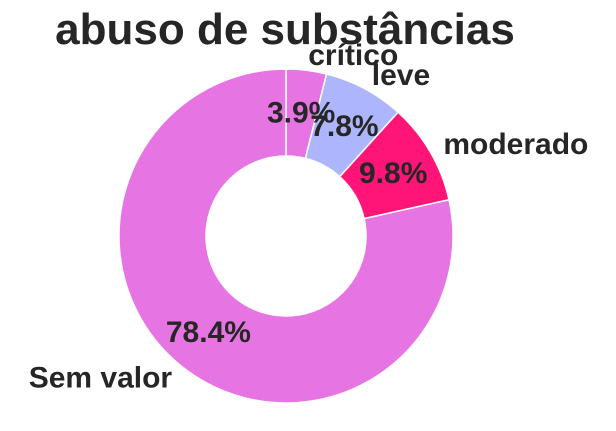 This screenshot has height=431, width=616. Describe the element at coordinates (344, 126) in the screenshot. I see `value-label-leve: 7.8%` at that location.